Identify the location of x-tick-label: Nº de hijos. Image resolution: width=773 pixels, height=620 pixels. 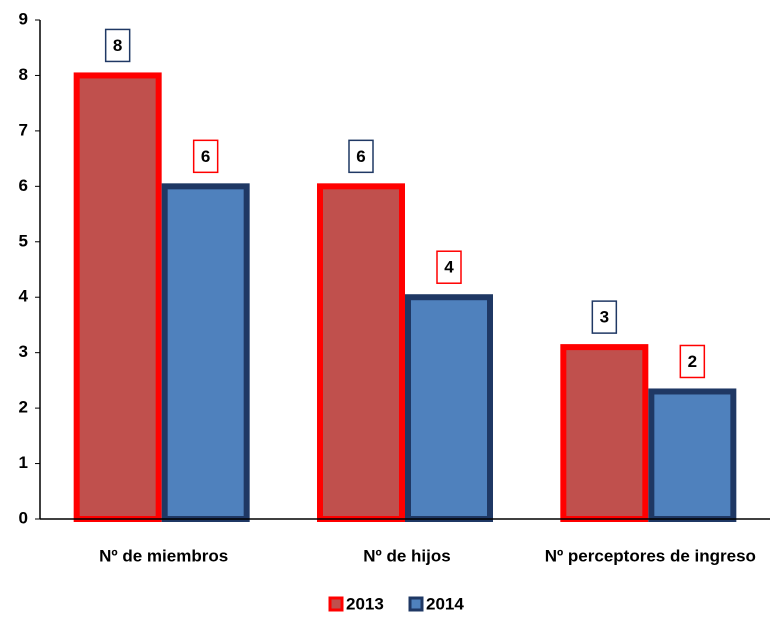
(406, 555).